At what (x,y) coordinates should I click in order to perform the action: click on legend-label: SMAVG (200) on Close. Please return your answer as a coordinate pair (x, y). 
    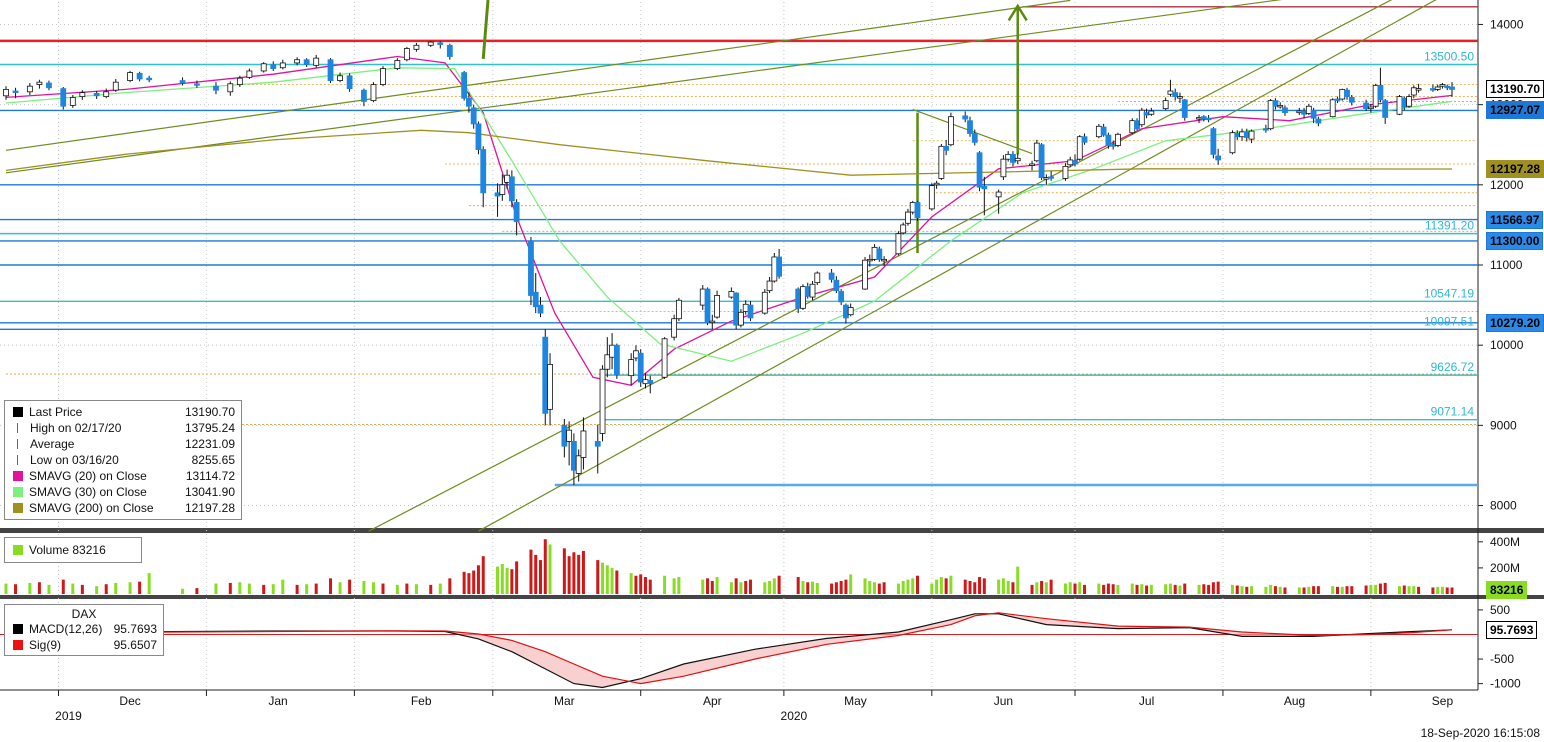
    Looking at the image, I should click on (91, 508).